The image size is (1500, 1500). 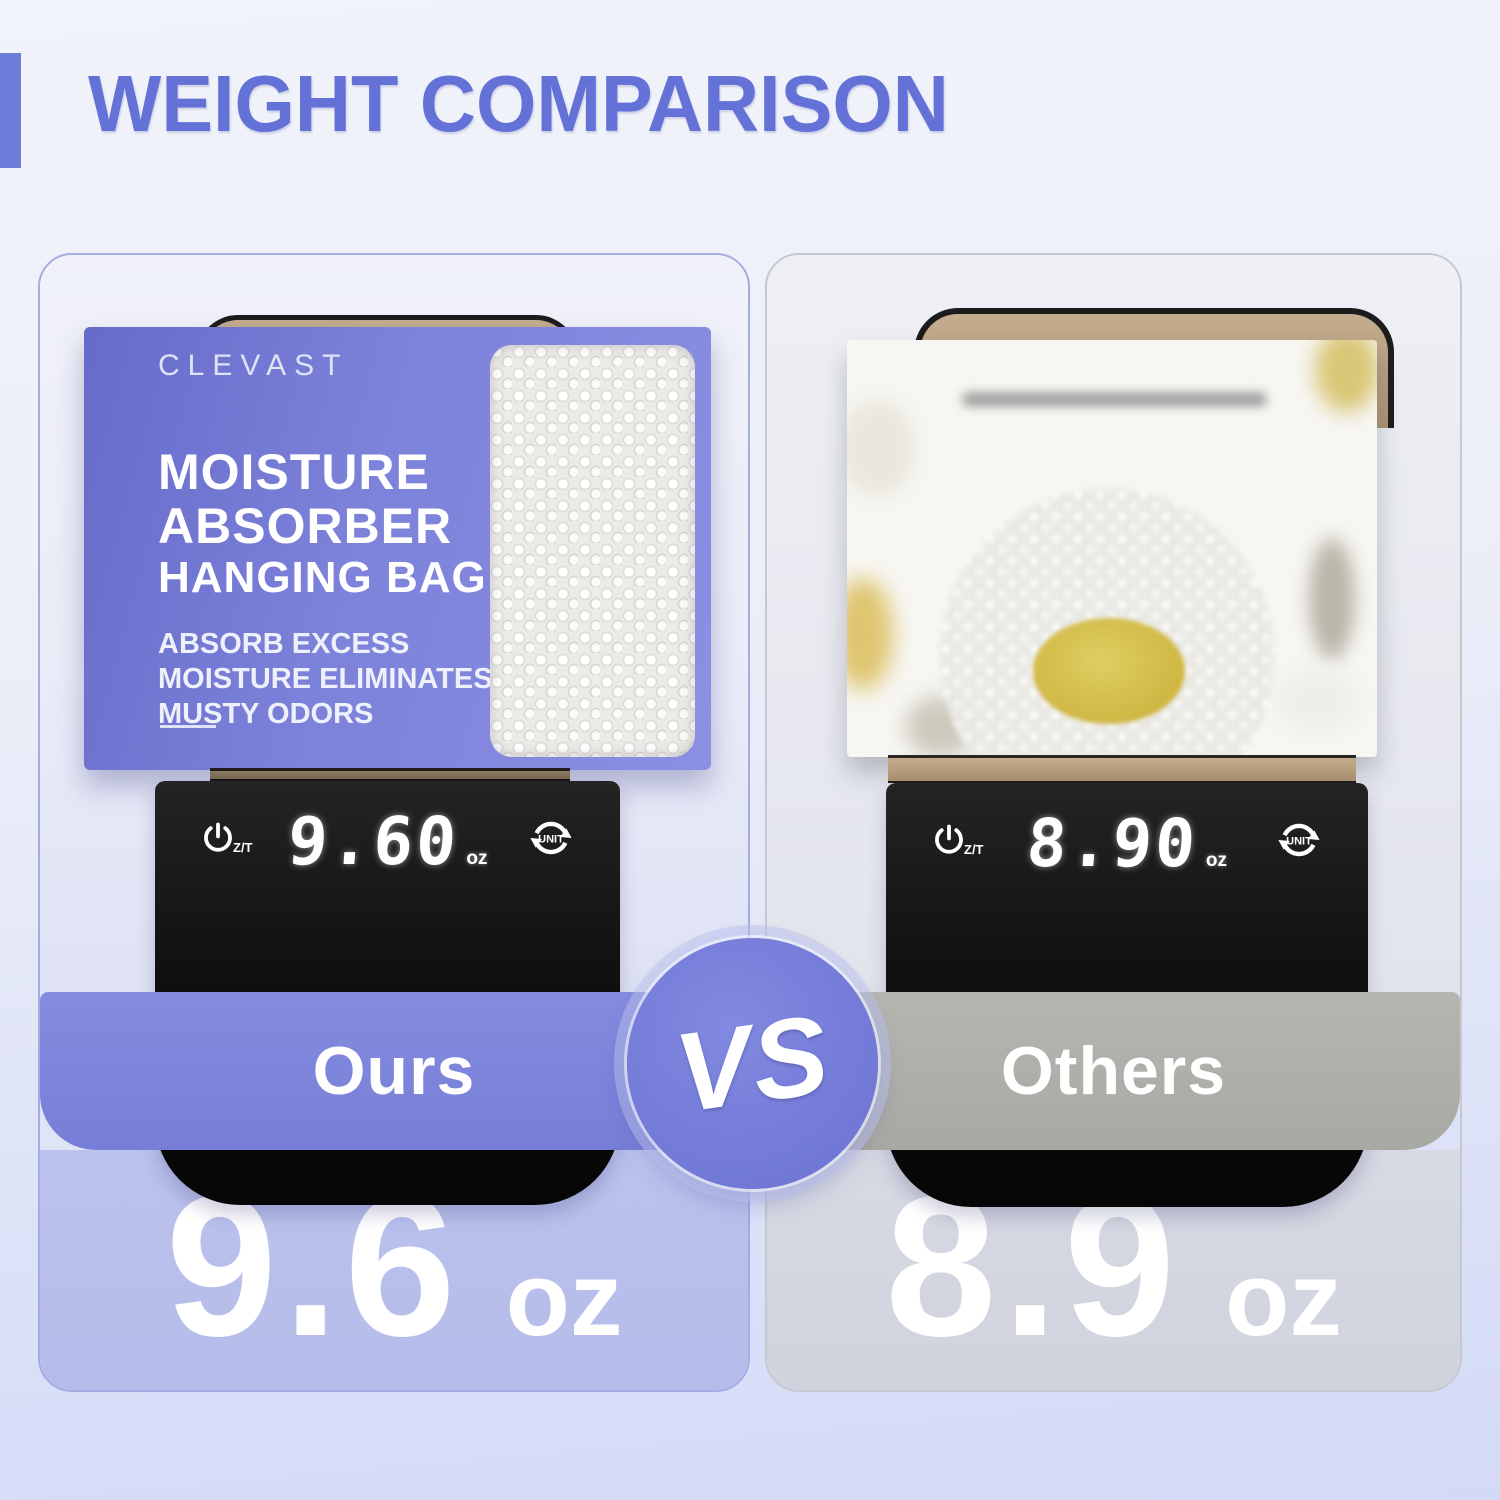 What do you see at coordinates (1109, 671) in the screenshot?
I see `blurred-yellow-oval` at bounding box center [1109, 671].